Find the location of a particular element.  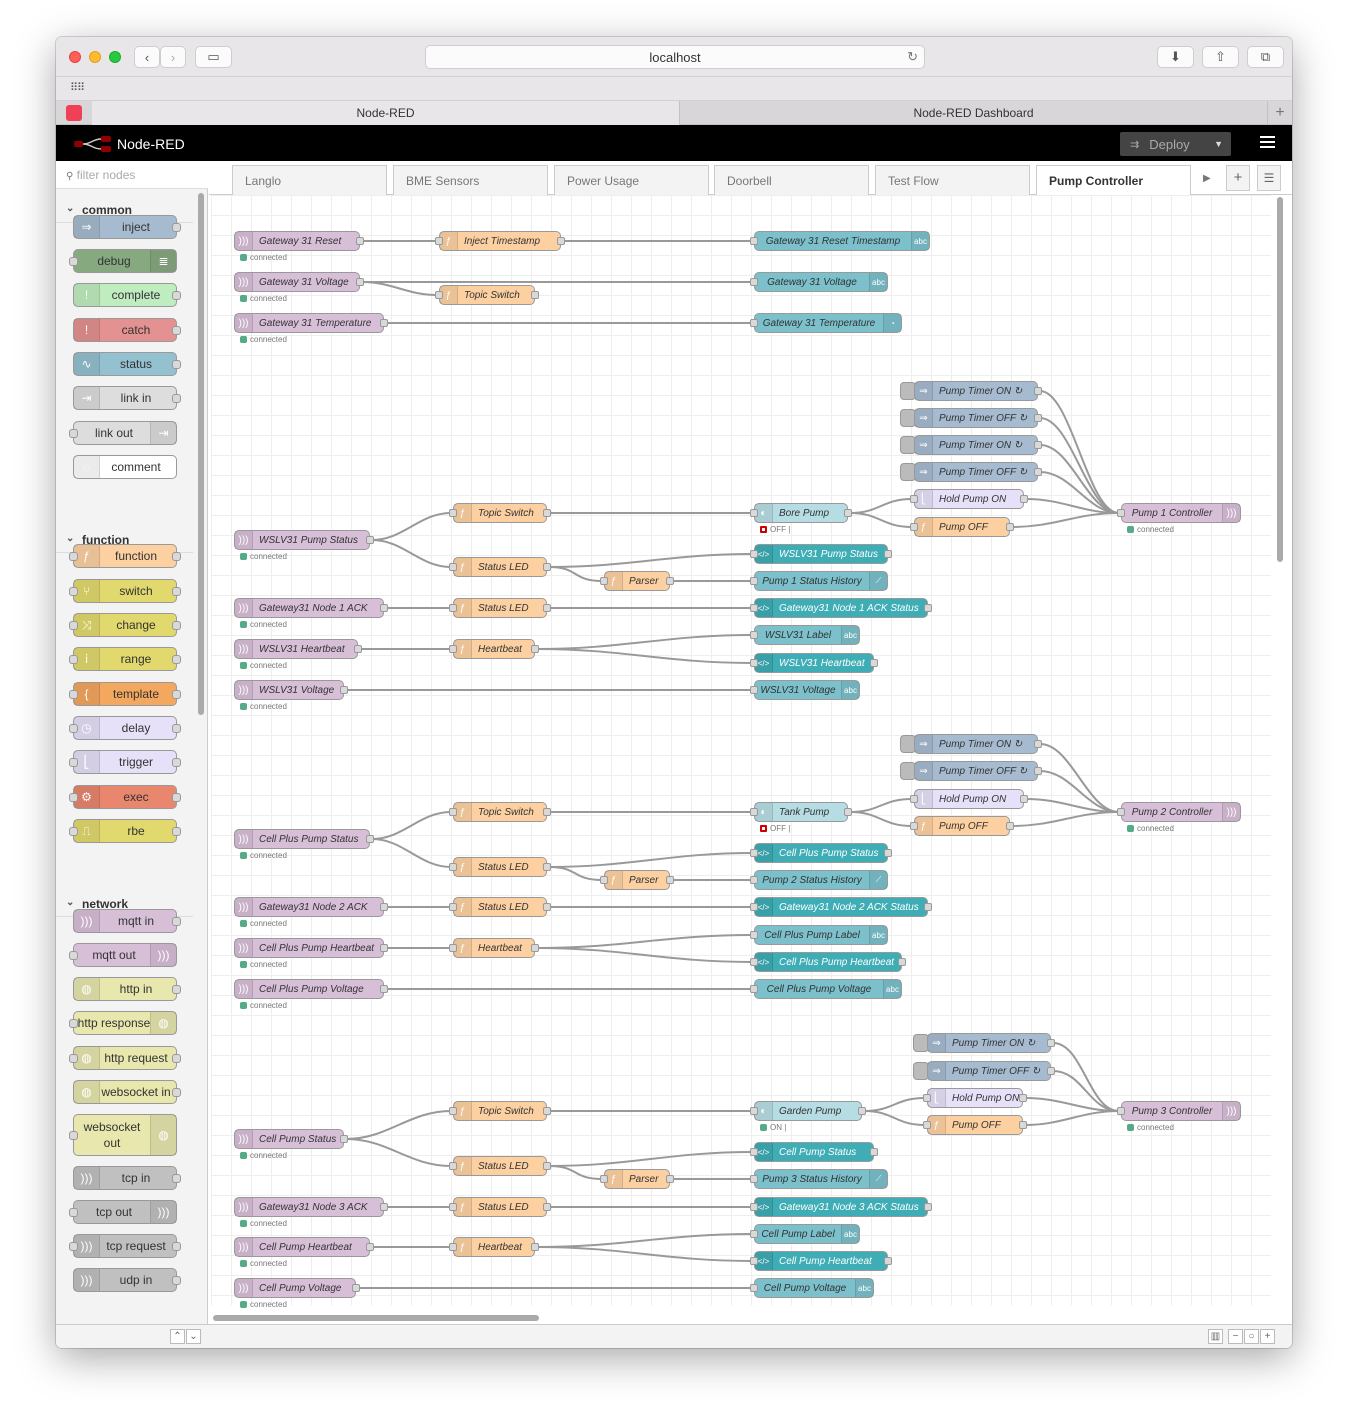

flow-node-g3s: </> Gateway31 Node 3 ACK Status is located at coordinates (841, 1207).